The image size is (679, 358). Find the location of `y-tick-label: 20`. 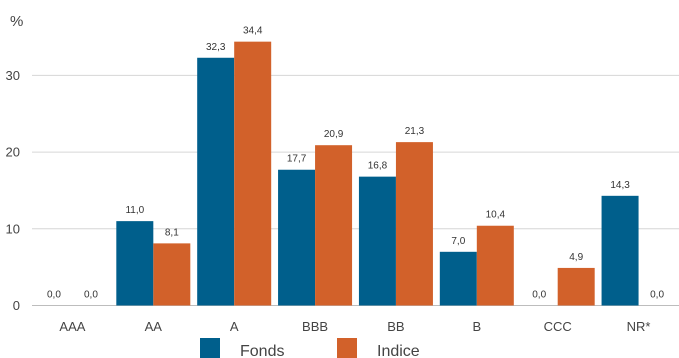

y-tick-label: 20 is located at coordinates (13, 152).